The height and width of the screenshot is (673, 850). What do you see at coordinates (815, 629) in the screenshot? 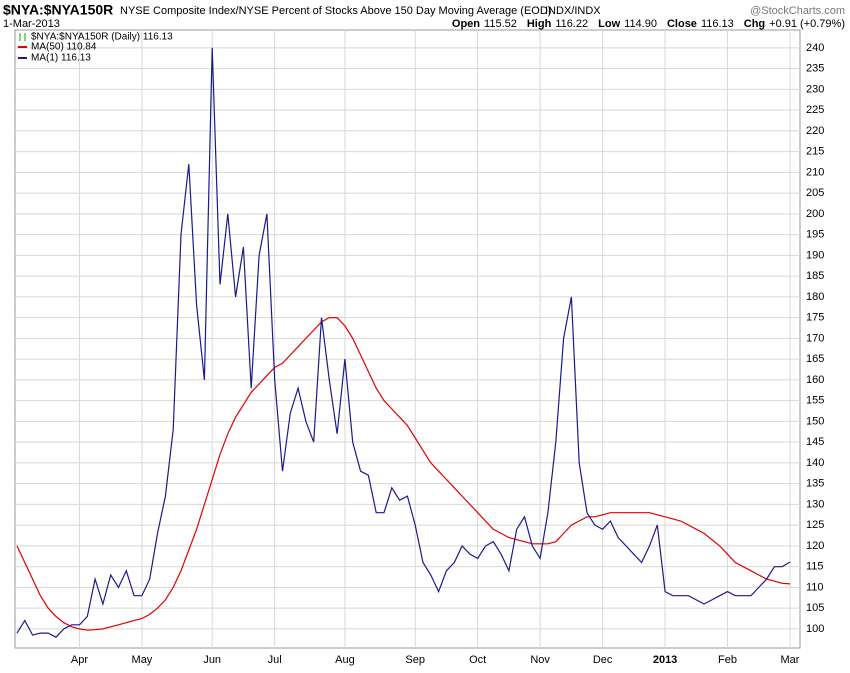
I see `y-tick-label: 100` at bounding box center [815, 629].